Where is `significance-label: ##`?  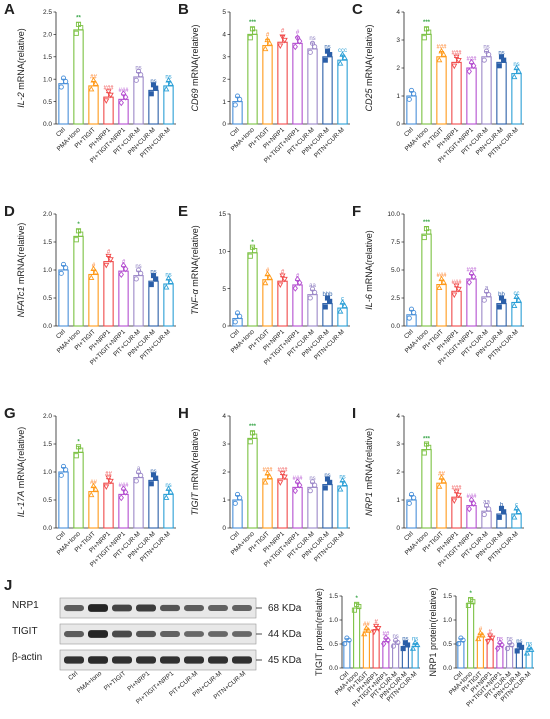 significance-label: ## is located at coordinates (386, 635).